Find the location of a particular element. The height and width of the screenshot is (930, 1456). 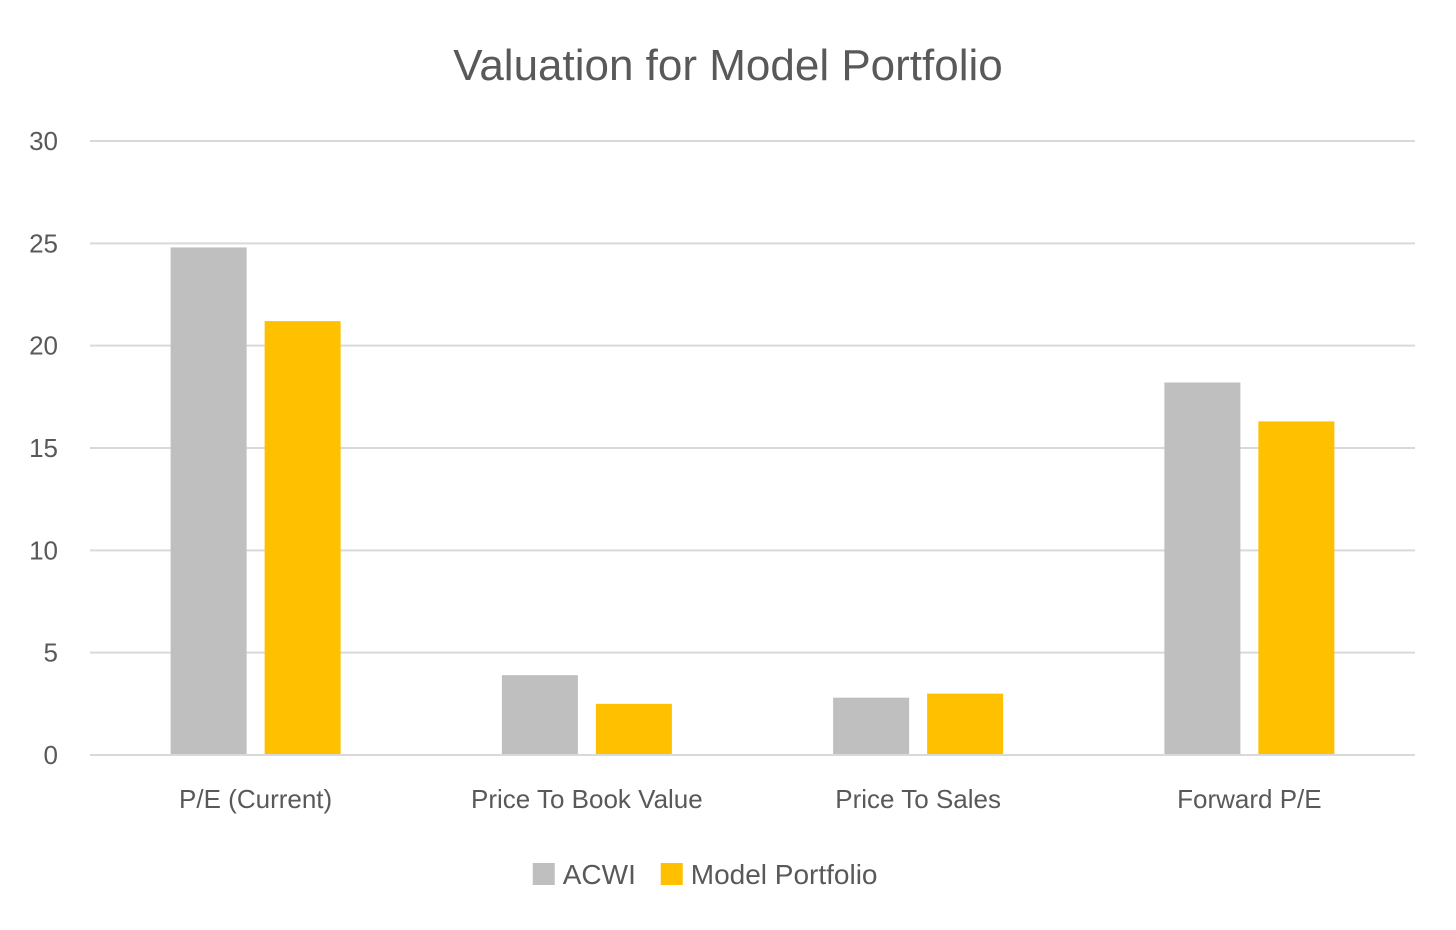

x-tick-label: Price To Book Value is located at coordinates (587, 799).